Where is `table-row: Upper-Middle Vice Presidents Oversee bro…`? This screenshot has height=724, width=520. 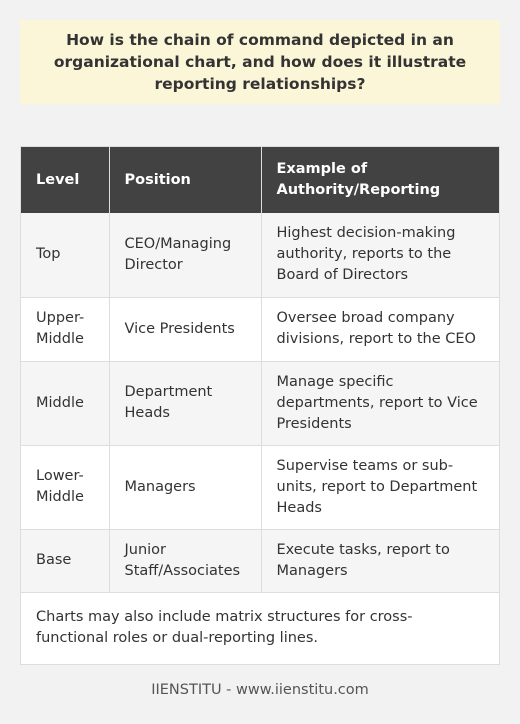
table-row: Upper-Middle Vice Presidents Oversee bro… is located at coordinates (260, 329).